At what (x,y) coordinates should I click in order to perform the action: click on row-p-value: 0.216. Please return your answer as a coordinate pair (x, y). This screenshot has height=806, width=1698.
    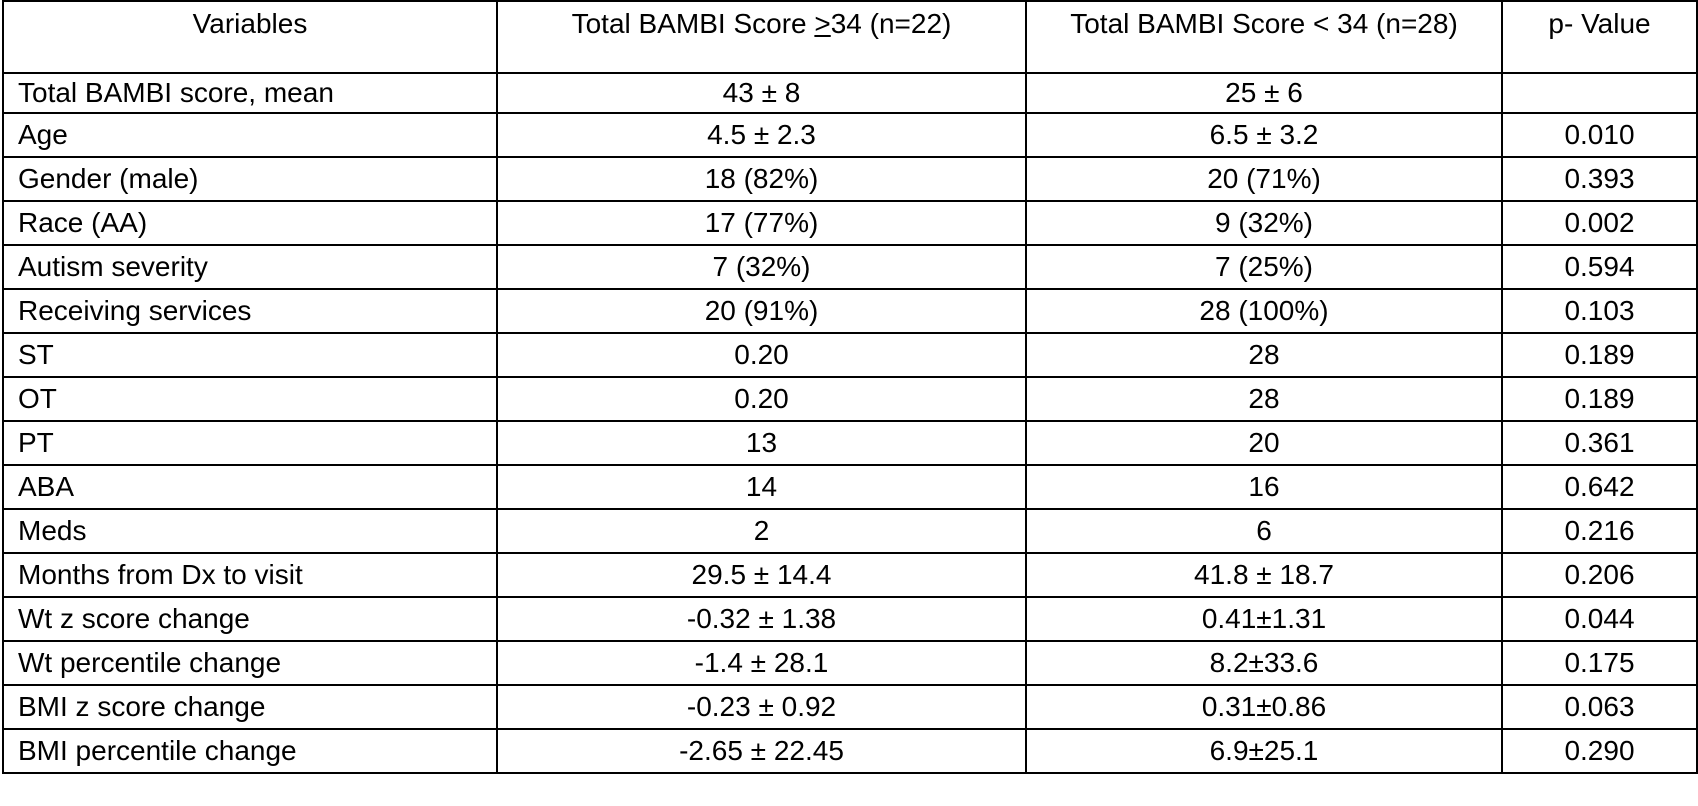
    Looking at the image, I should click on (1599, 531).